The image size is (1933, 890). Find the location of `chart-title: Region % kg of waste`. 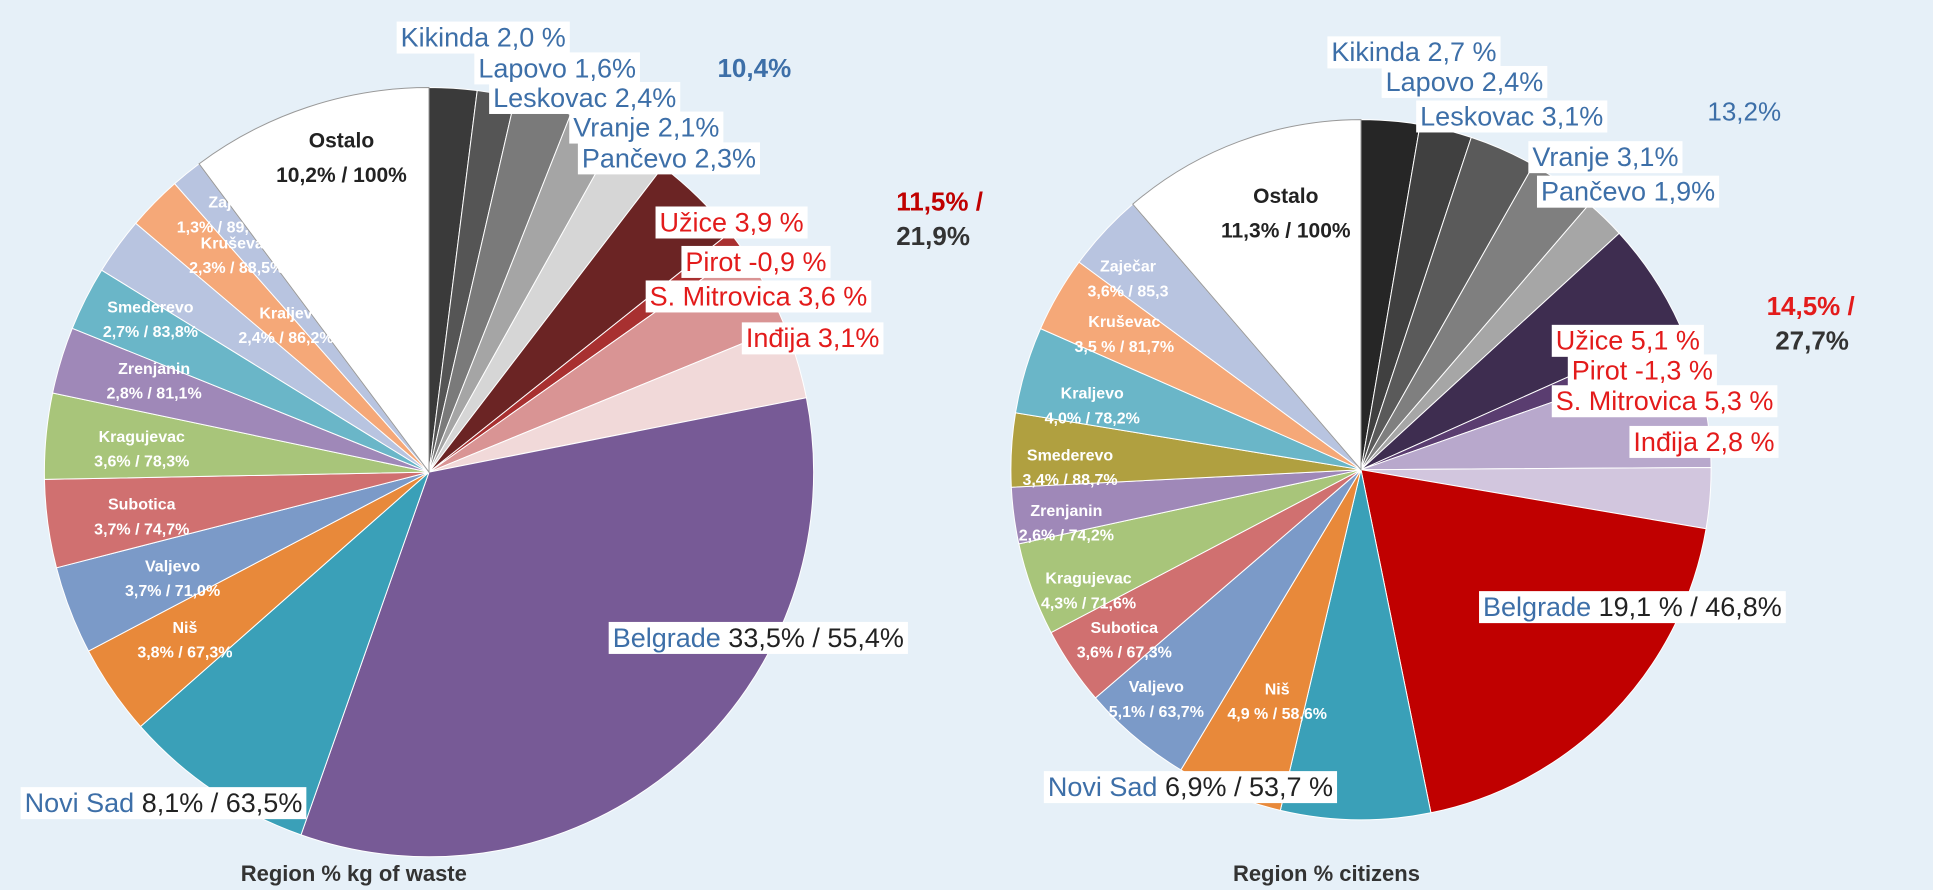

chart-title: Region % kg of waste is located at coordinates (354, 873).